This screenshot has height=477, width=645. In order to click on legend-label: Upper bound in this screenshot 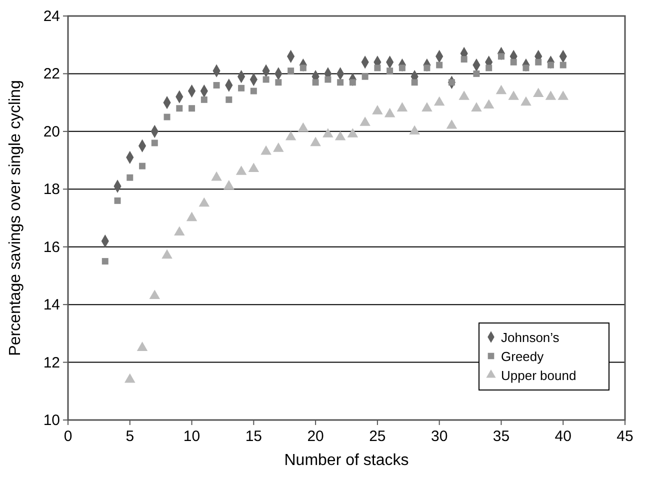, I will do `click(538, 375)`.